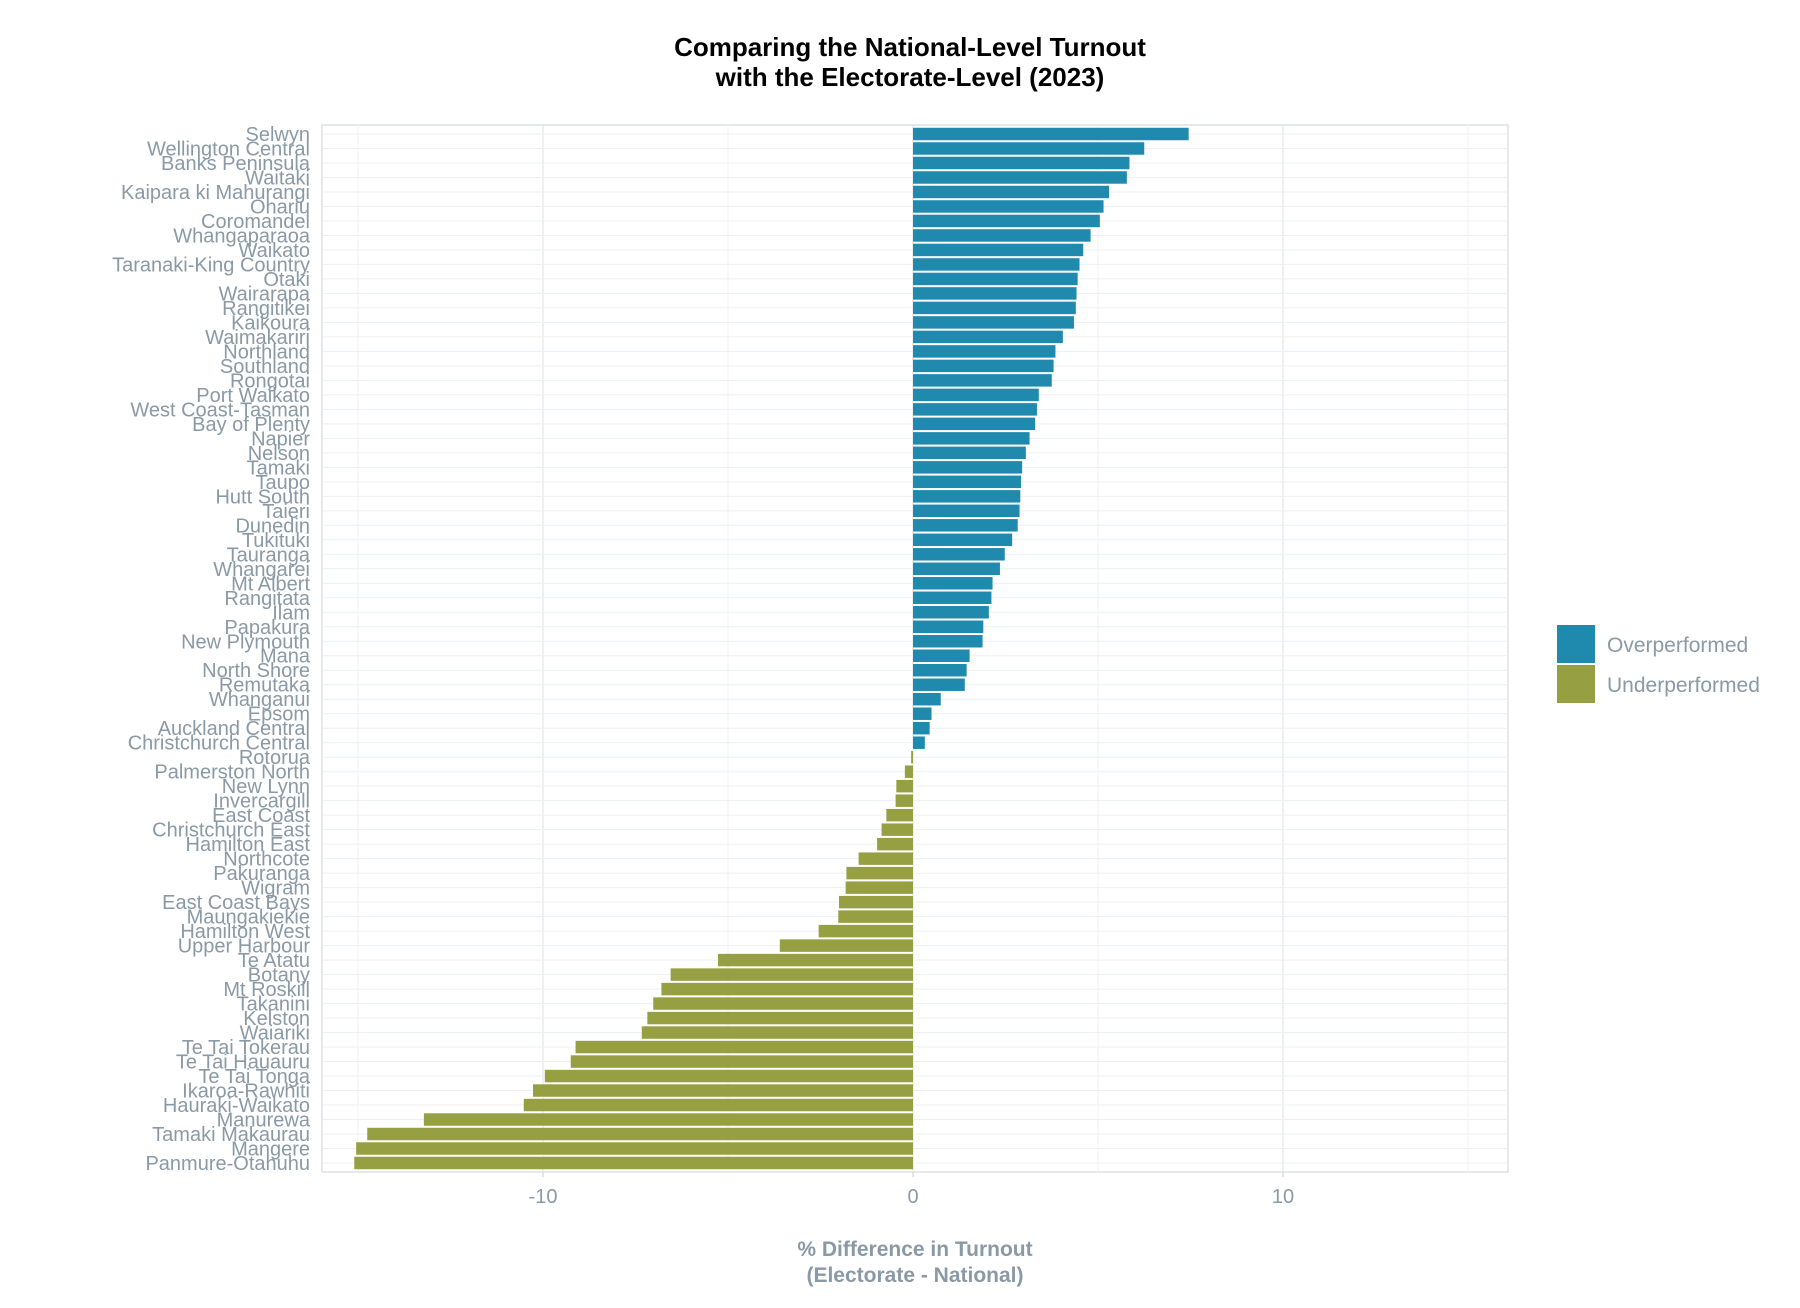 The height and width of the screenshot is (1308, 1800). What do you see at coordinates (914, 1275) in the screenshot?
I see `x-axis-title-line-2: (Electorate - National)` at bounding box center [914, 1275].